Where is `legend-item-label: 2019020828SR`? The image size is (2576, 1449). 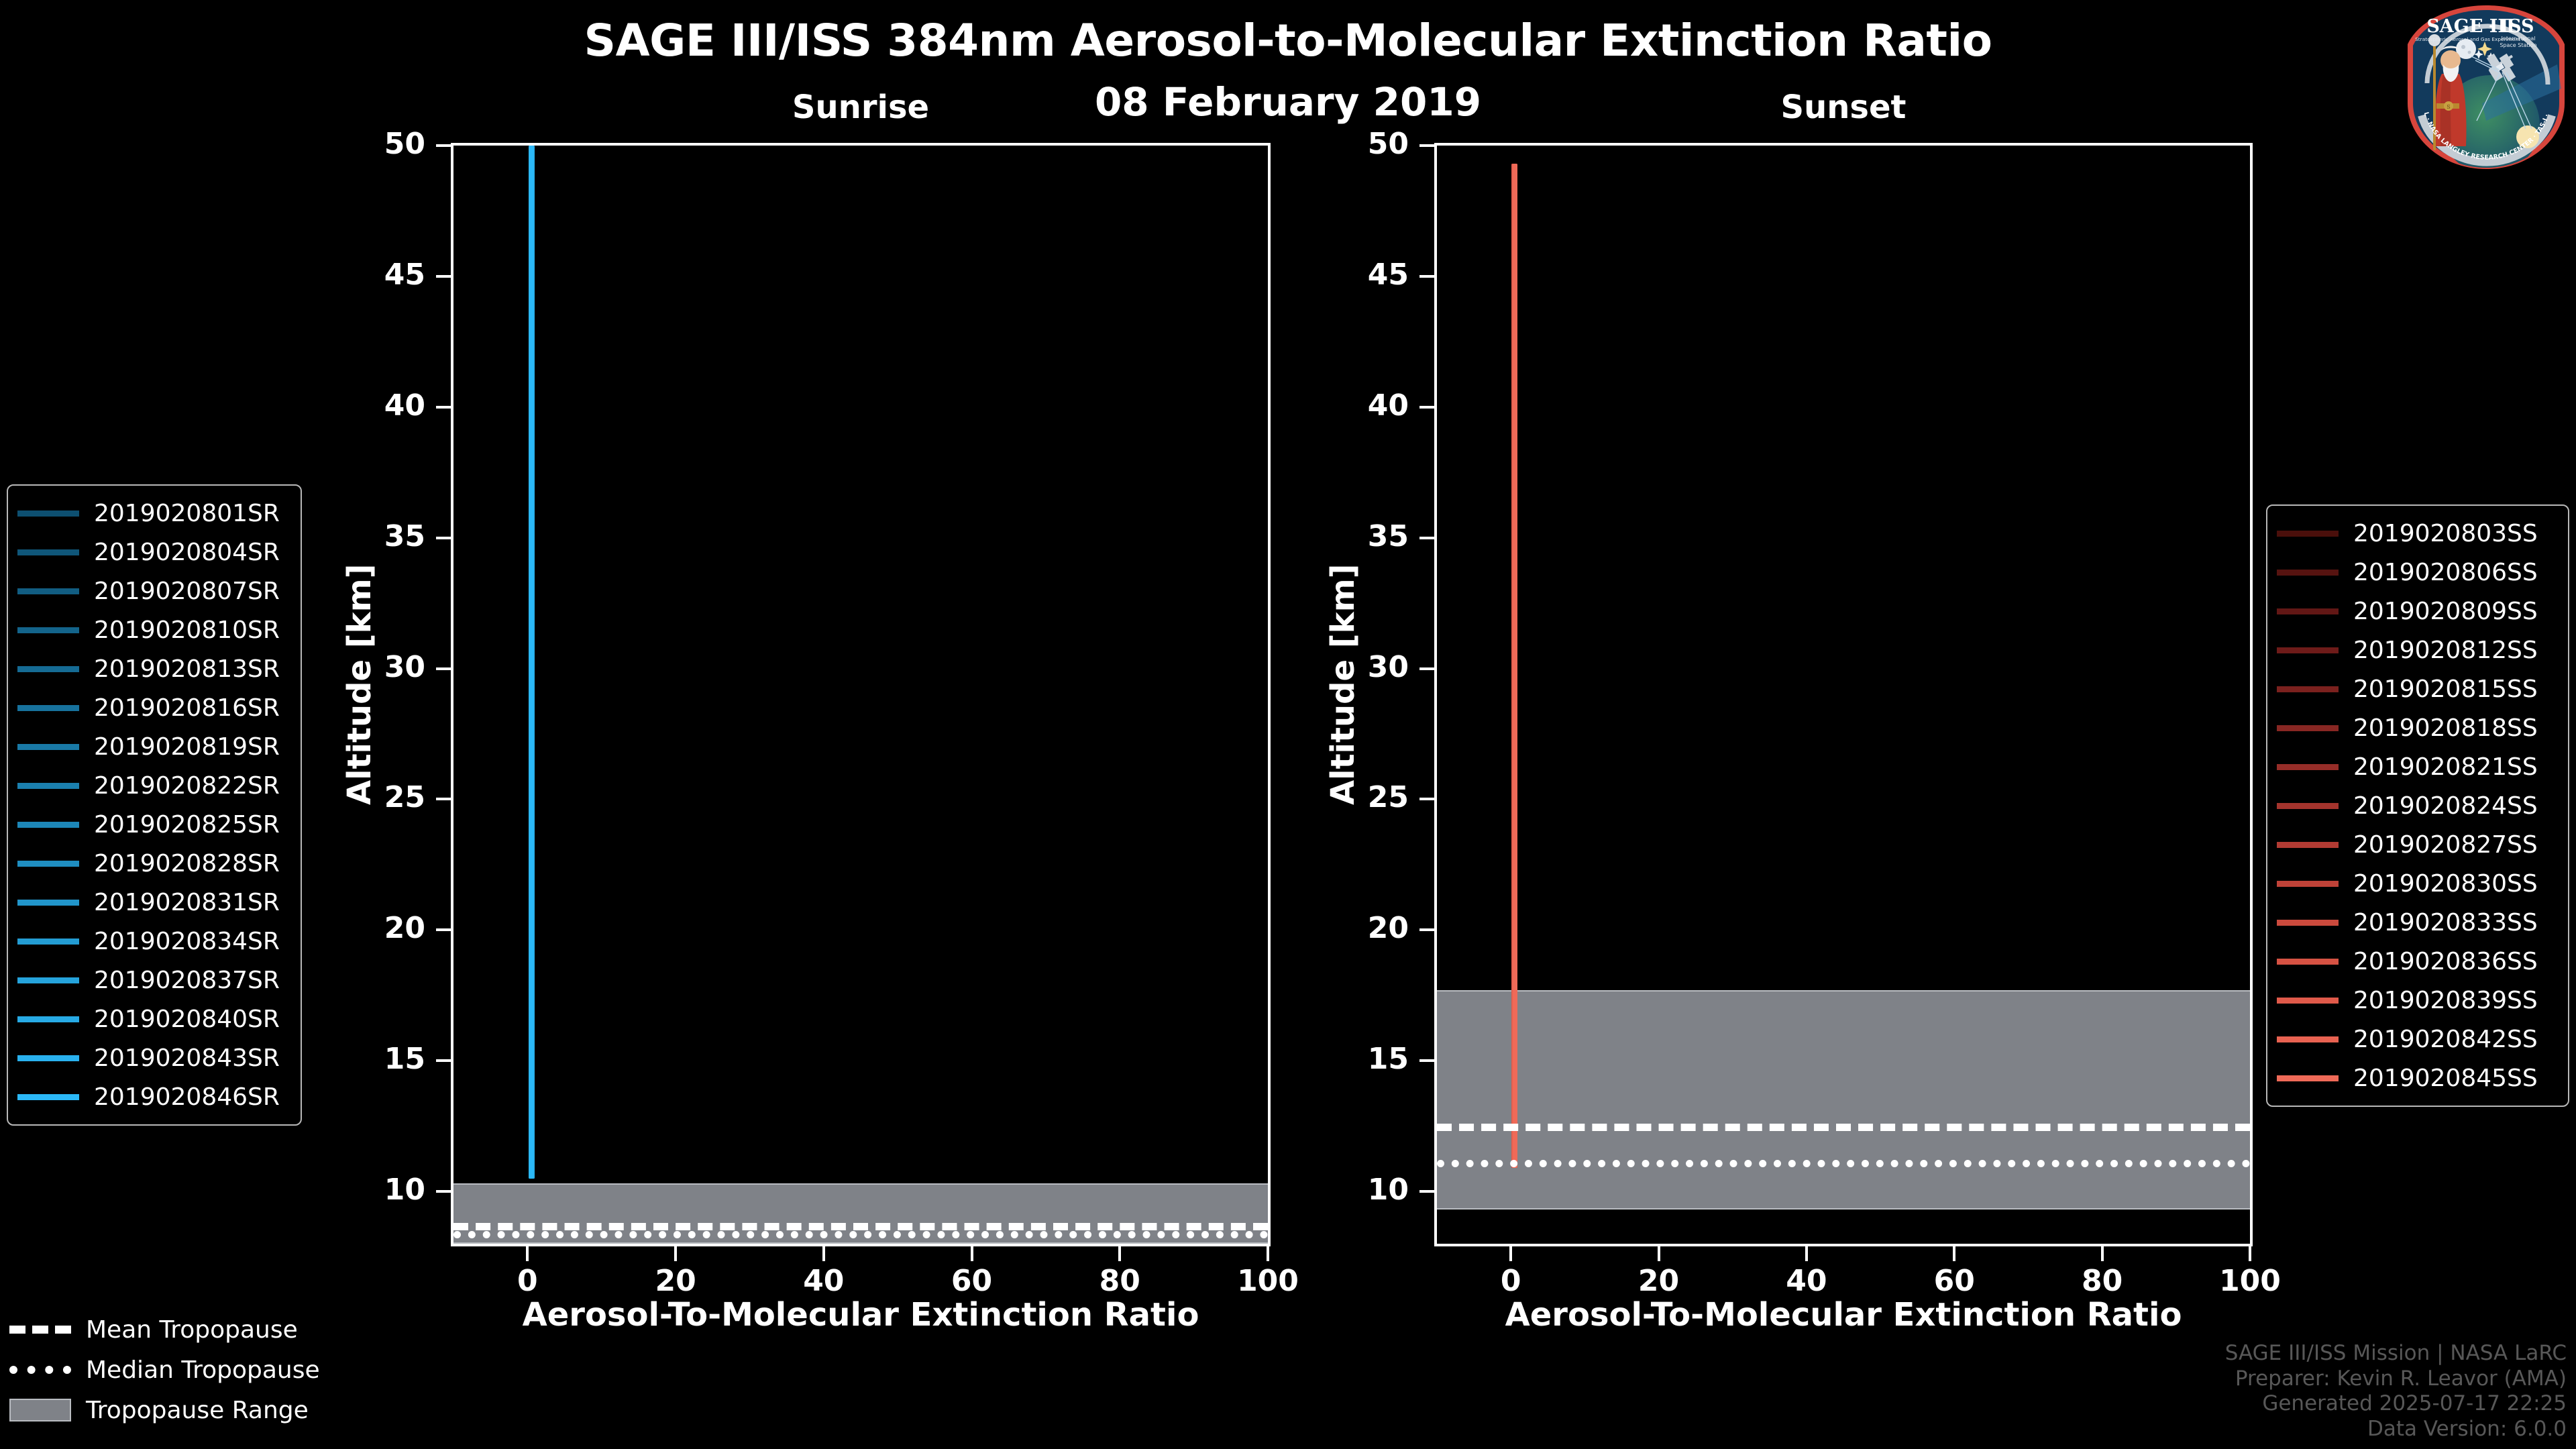 legend-item-label: 2019020828SR is located at coordinates (187, 863).